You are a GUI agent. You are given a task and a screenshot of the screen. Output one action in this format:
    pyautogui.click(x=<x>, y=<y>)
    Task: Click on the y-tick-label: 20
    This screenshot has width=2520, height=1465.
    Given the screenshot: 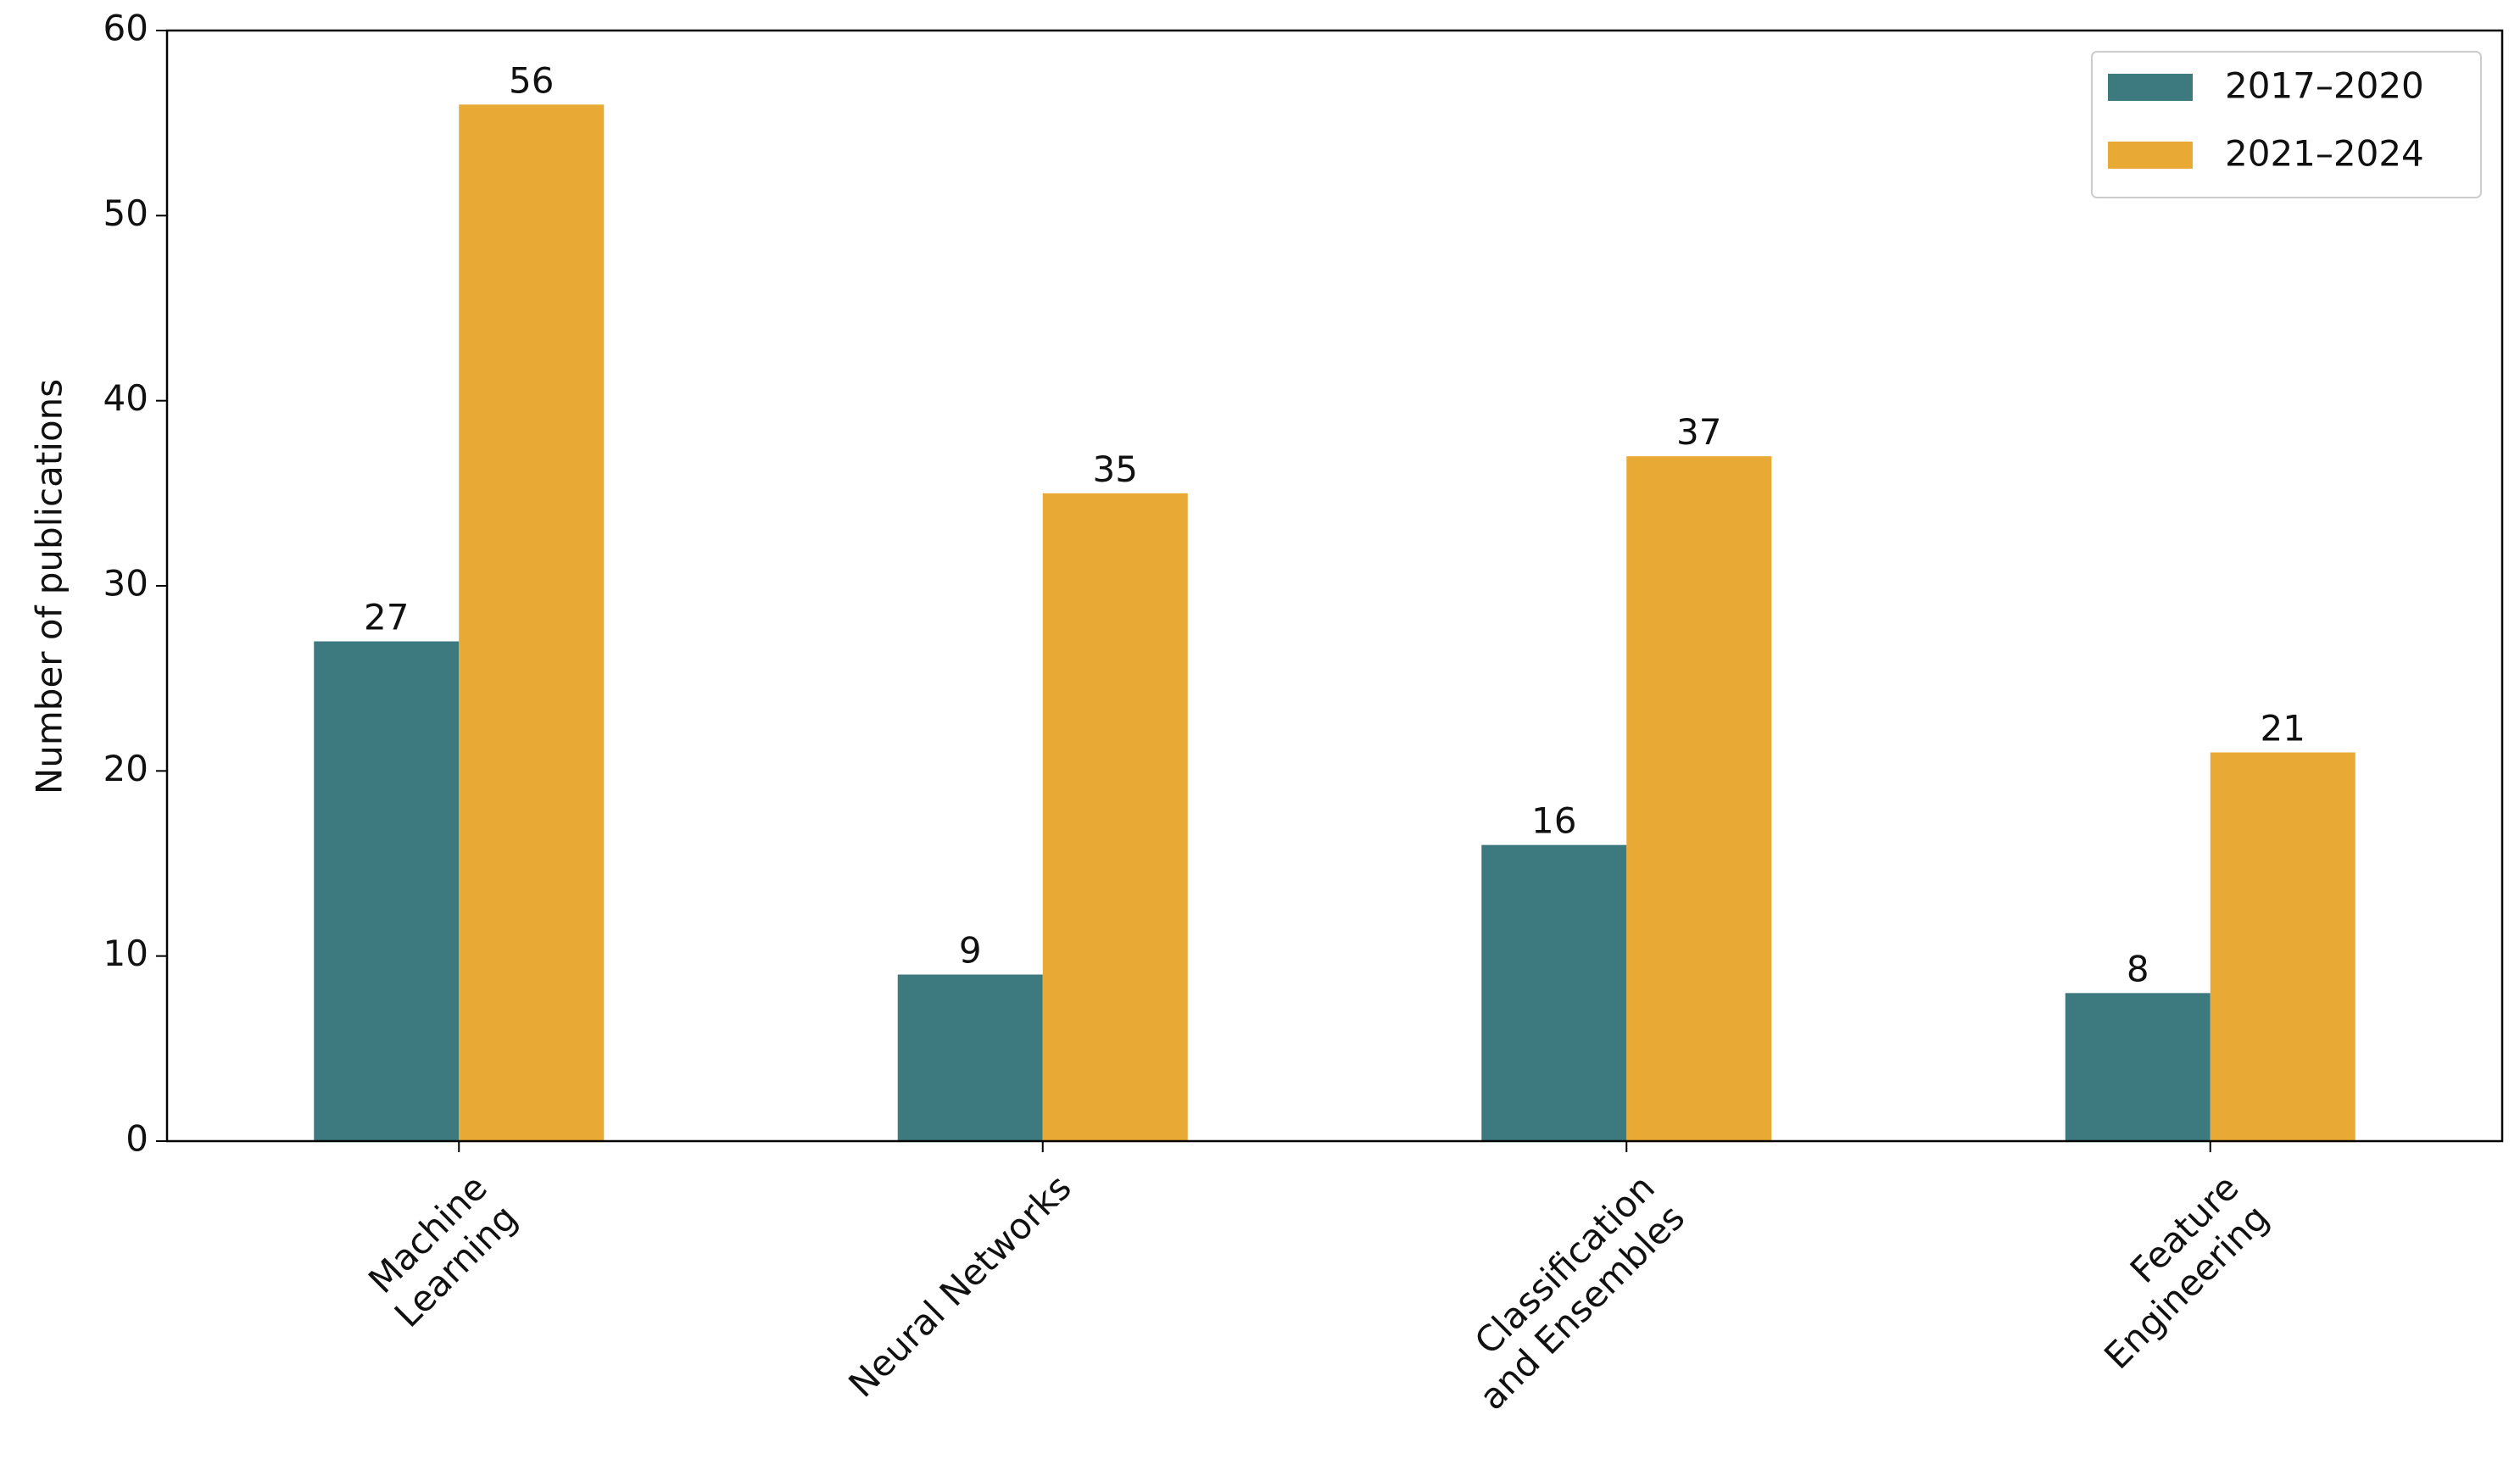 What is the action you would take?
    pyautogui.click(x=125, y=768)
    